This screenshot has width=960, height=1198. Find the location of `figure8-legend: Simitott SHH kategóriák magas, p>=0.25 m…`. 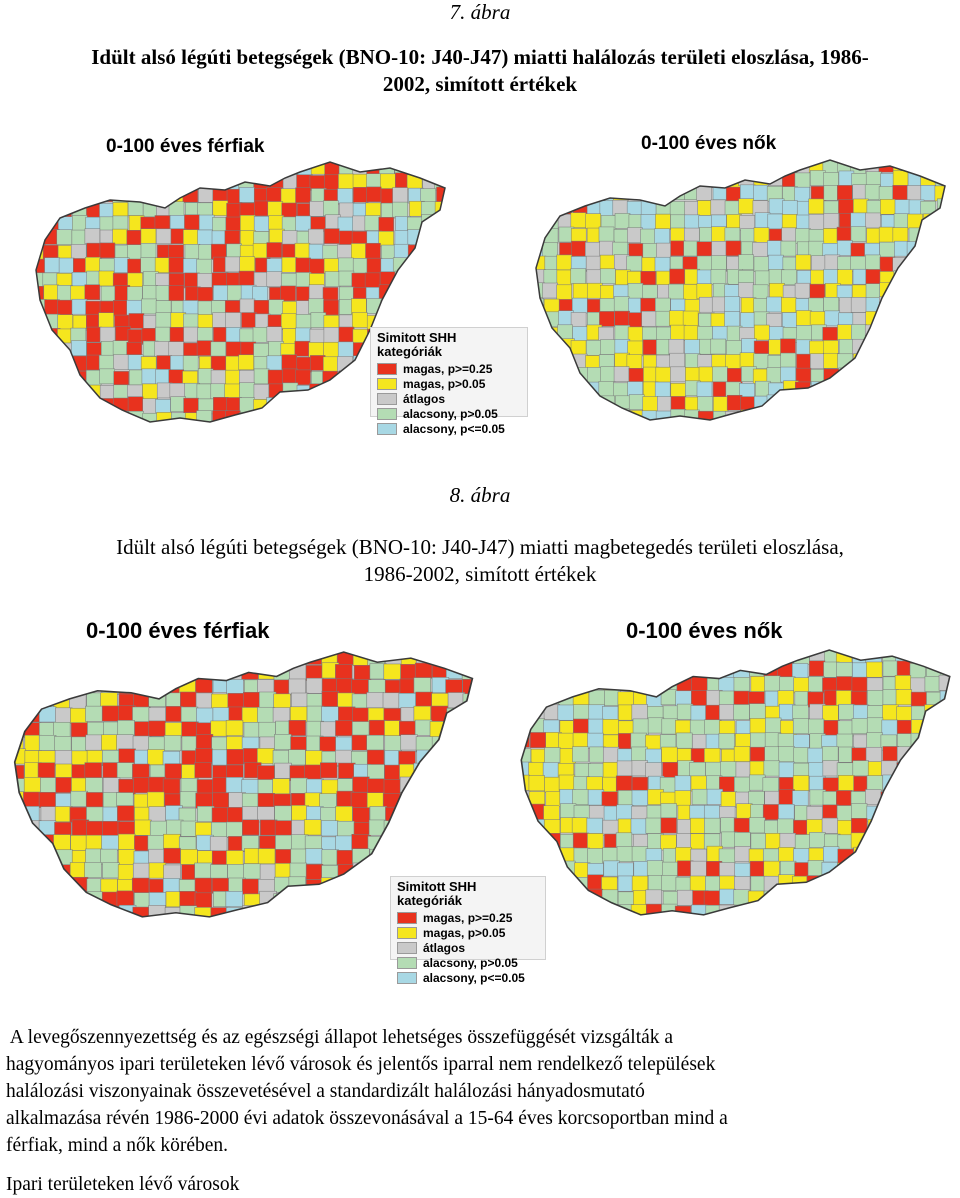

figure8-legend: Simitott SHH kategóriák magas, p>=0.25 m… is located at coordinates (468, 930).